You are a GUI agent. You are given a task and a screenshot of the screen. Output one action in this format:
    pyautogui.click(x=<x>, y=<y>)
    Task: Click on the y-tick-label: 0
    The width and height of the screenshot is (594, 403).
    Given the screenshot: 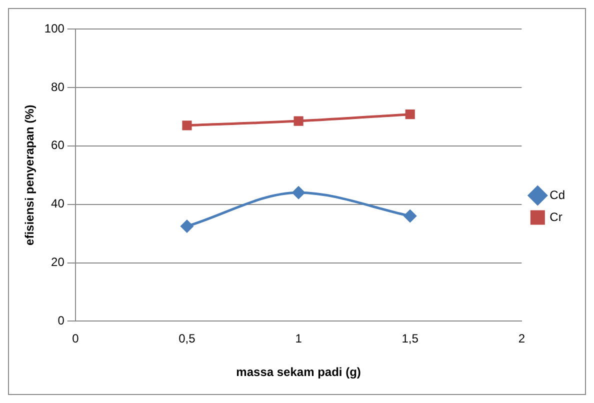 What is the action you would take?
    pyautogui.click(x=61, y=321)
    